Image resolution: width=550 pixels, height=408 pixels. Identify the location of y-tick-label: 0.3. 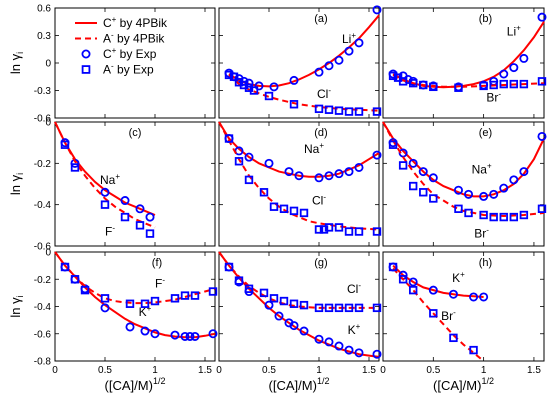
(44, 36).